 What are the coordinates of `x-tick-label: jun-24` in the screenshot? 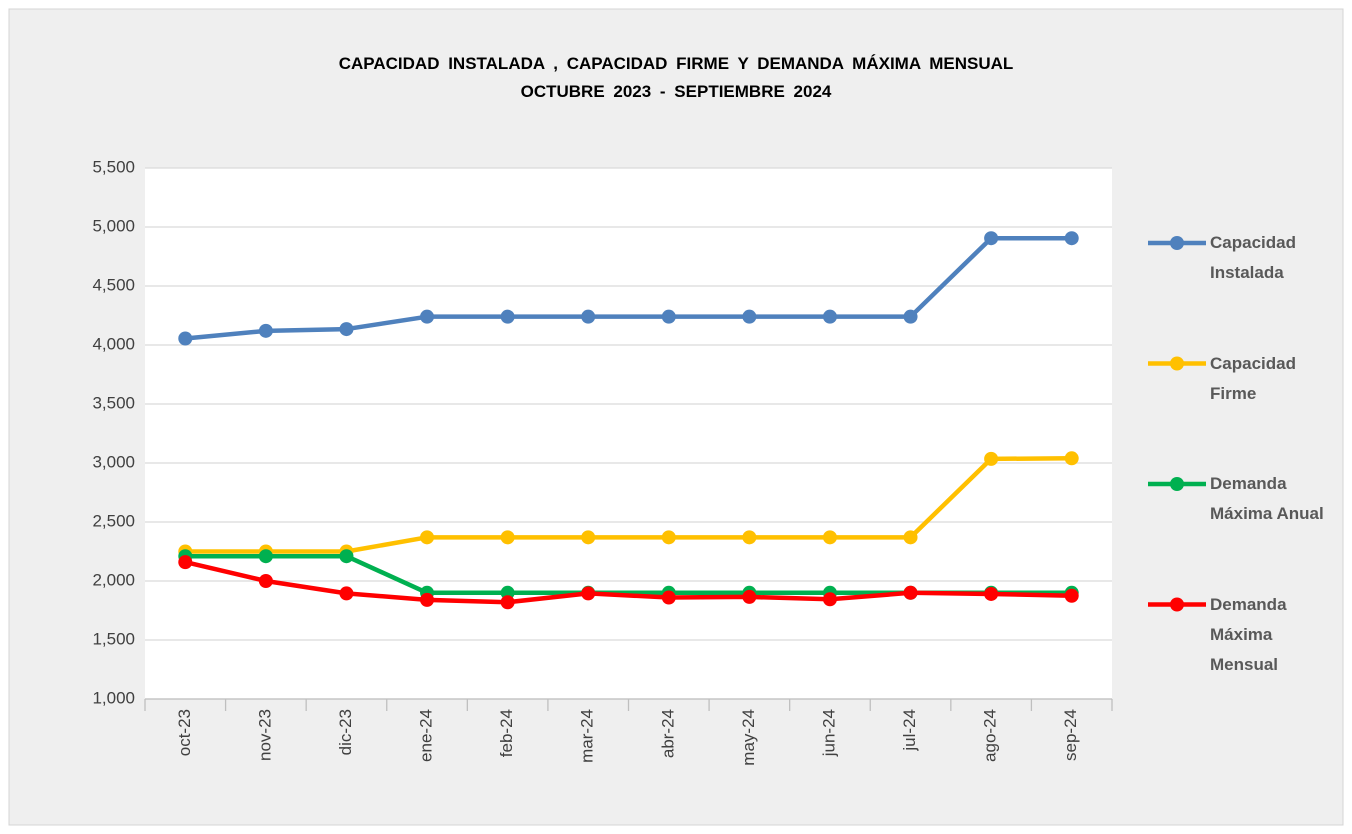 It's located at (828, 733).